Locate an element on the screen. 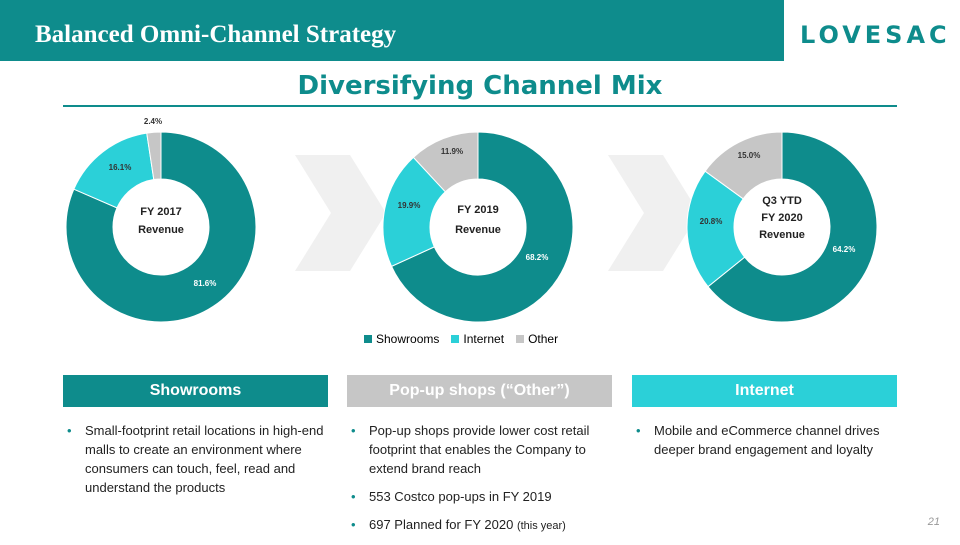 This screenshot has width=960, height=545. legend-item-showrooms: Showrooms is located at coordinates (401, 339).